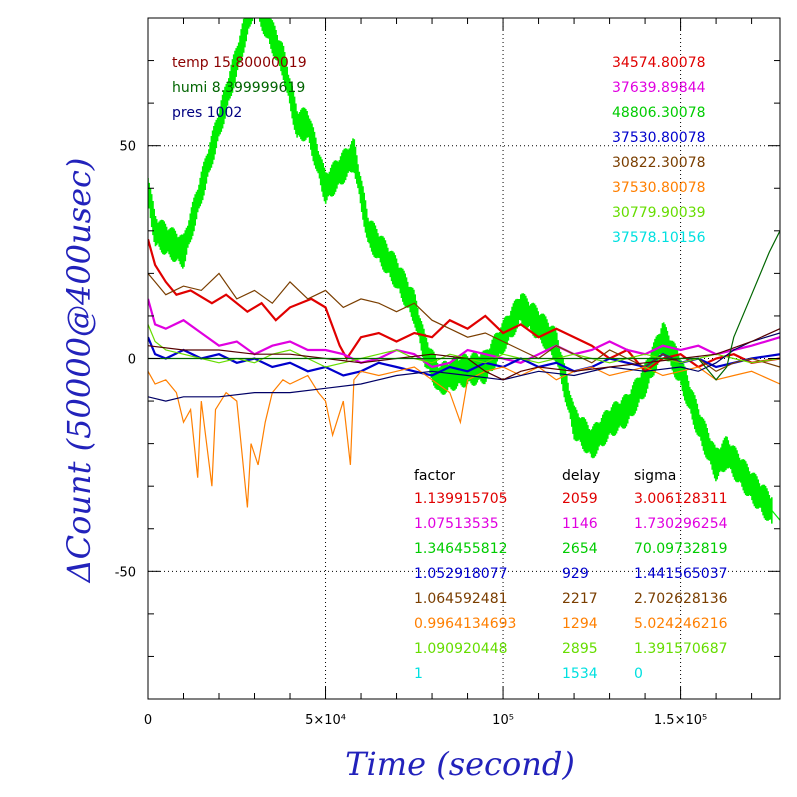  What do you see at coordinates (434, 476) in the screenshot?
I see `table-header: factor` at bounding box center [434, 476].